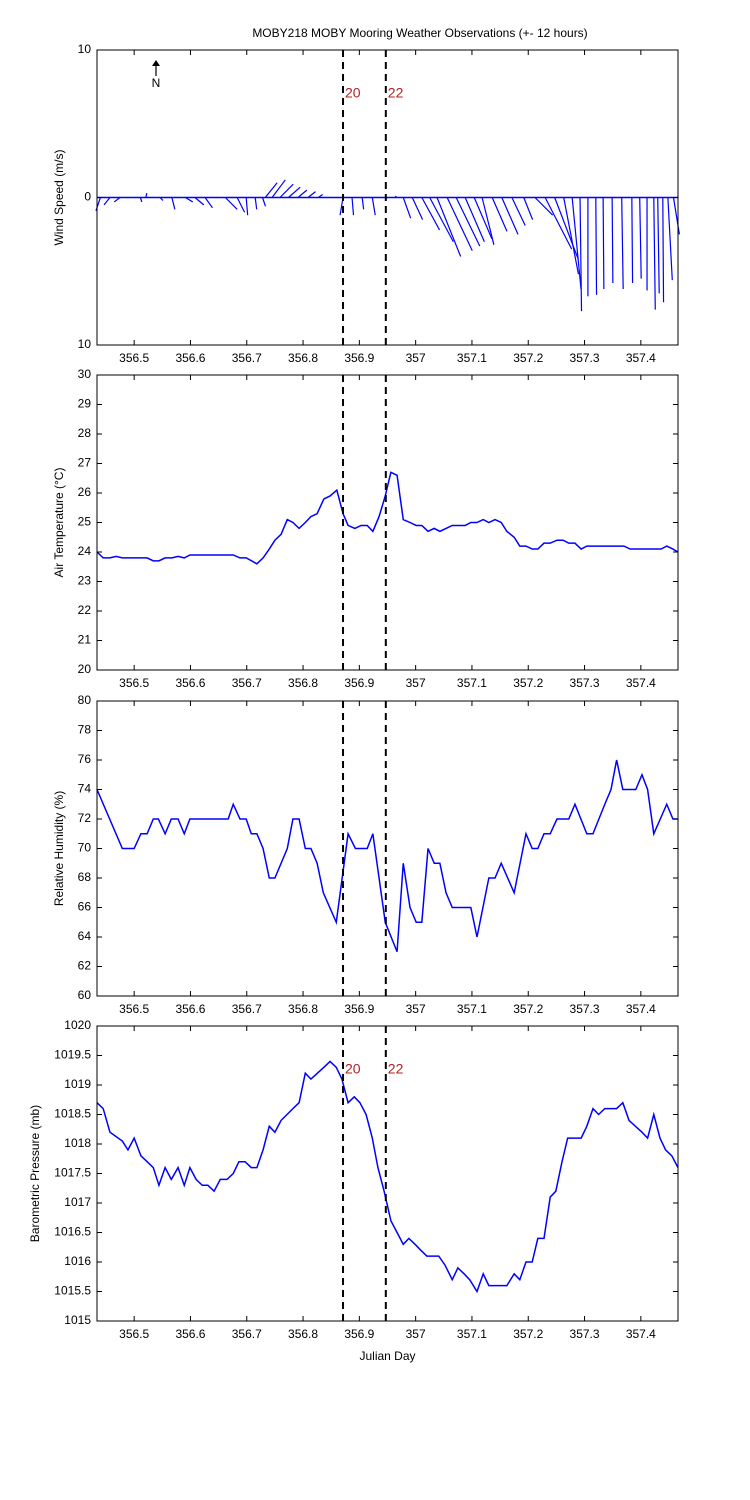 Image resolution: width=750 pixels, height=1500 pixels. What do you see at coordinates (85, 877) in the screenshot?
I see `y-tick-label: 68` at bounding box center [85, 877].